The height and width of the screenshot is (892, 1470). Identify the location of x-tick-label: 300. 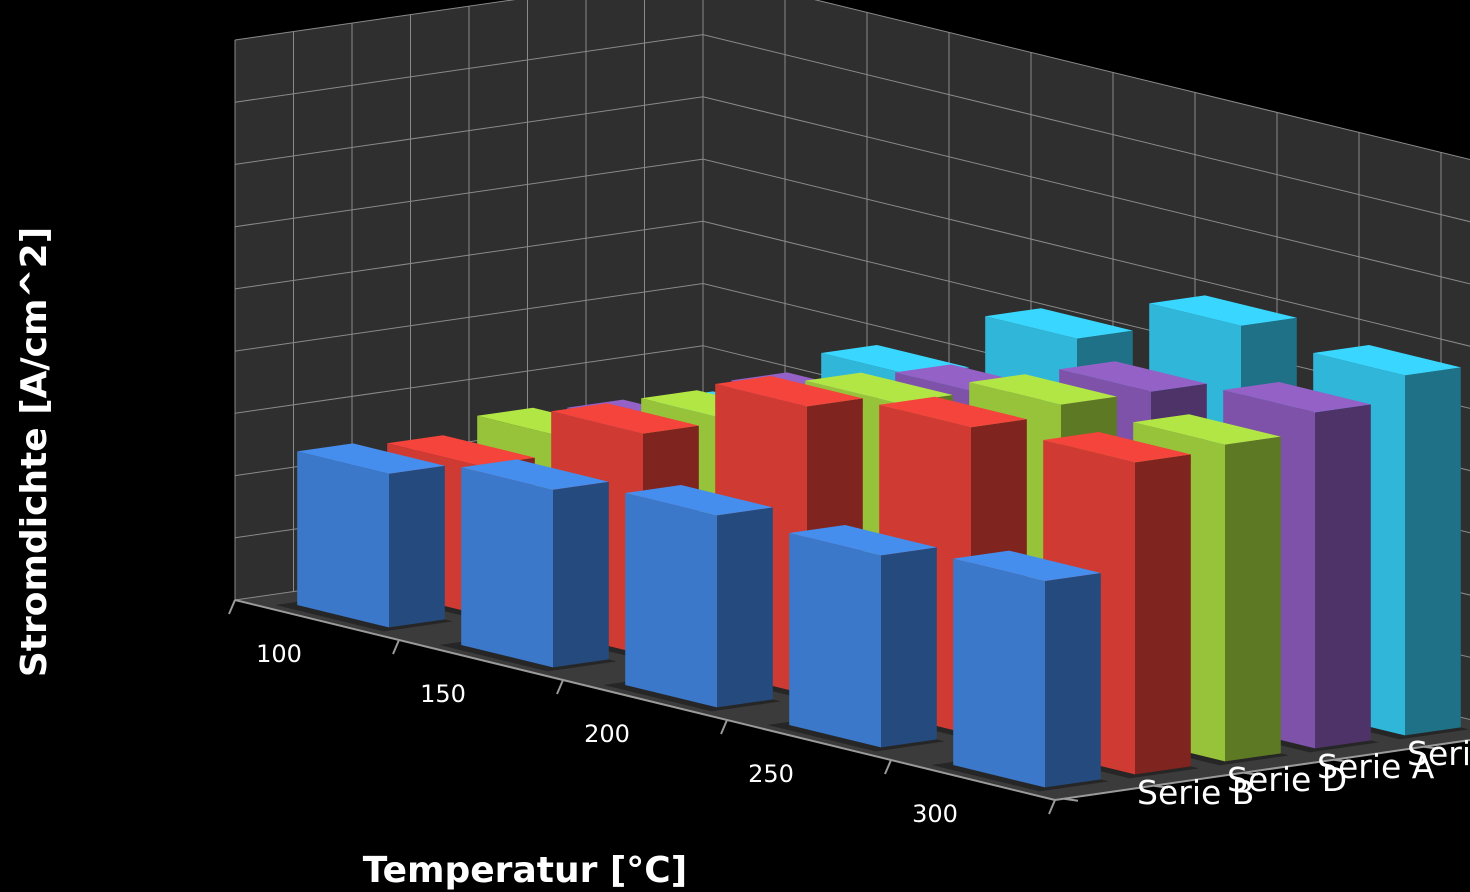
(935, 814).